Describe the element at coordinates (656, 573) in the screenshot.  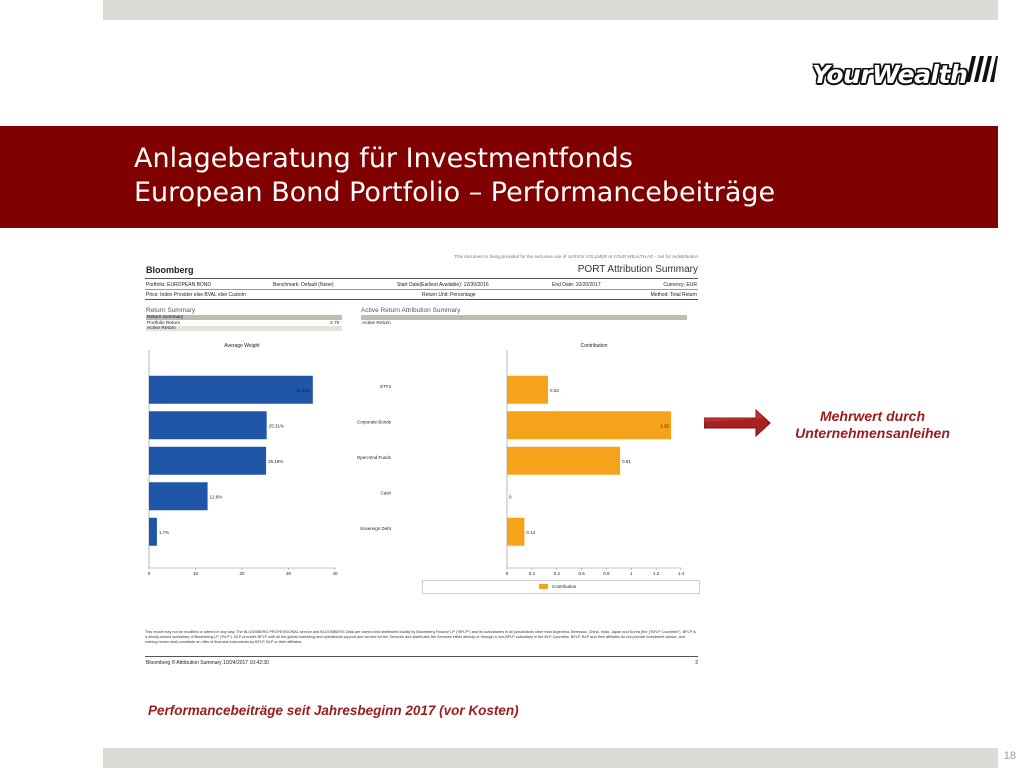
I see `x-tick-label: 1.2` at that location.